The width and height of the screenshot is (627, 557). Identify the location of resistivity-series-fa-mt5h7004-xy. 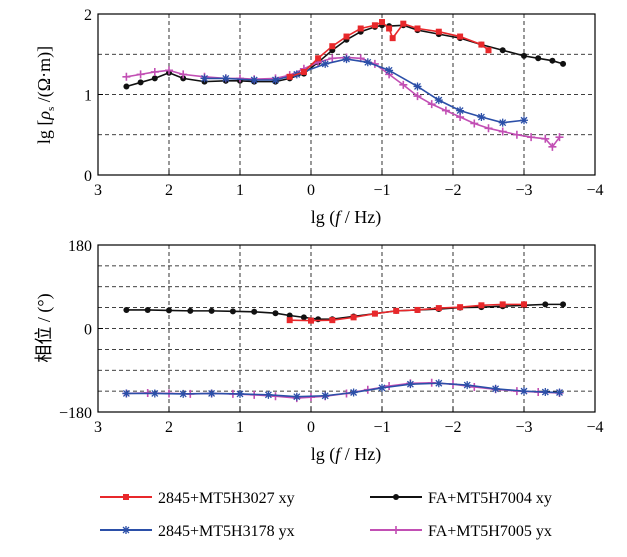
(345, 56).